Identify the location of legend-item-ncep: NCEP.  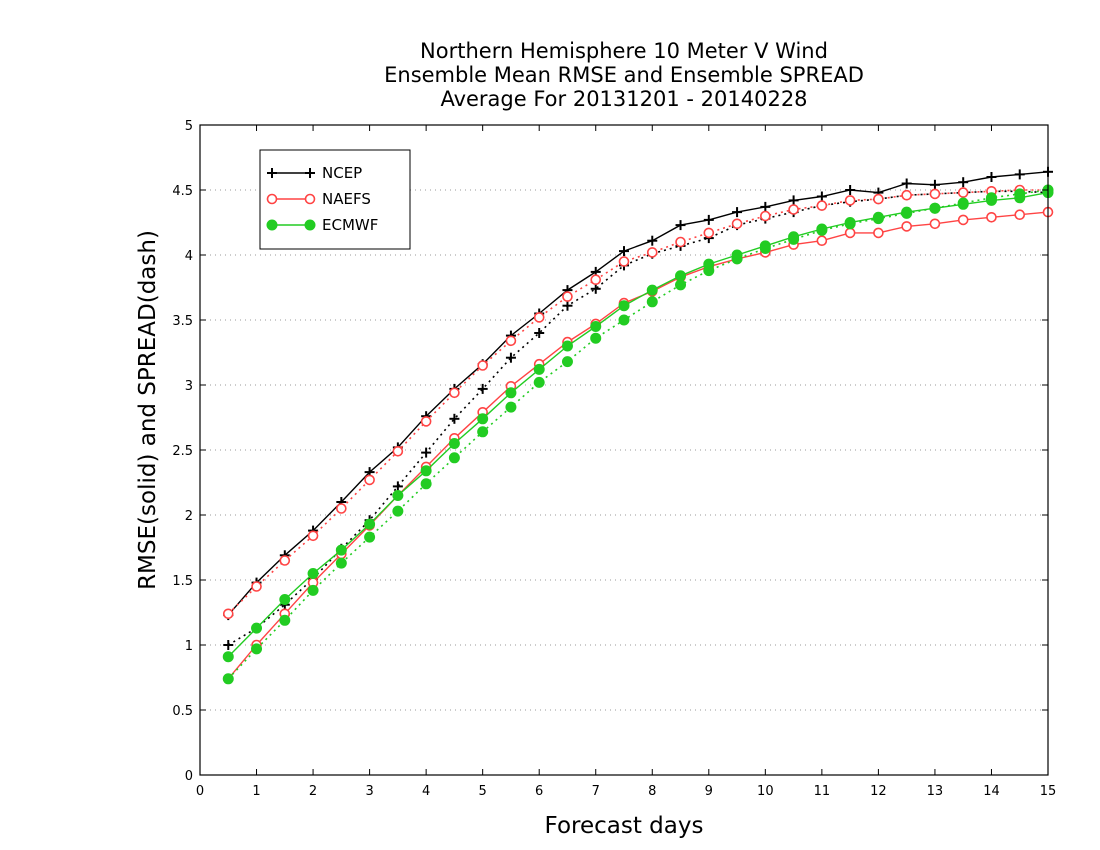
(314, 173).